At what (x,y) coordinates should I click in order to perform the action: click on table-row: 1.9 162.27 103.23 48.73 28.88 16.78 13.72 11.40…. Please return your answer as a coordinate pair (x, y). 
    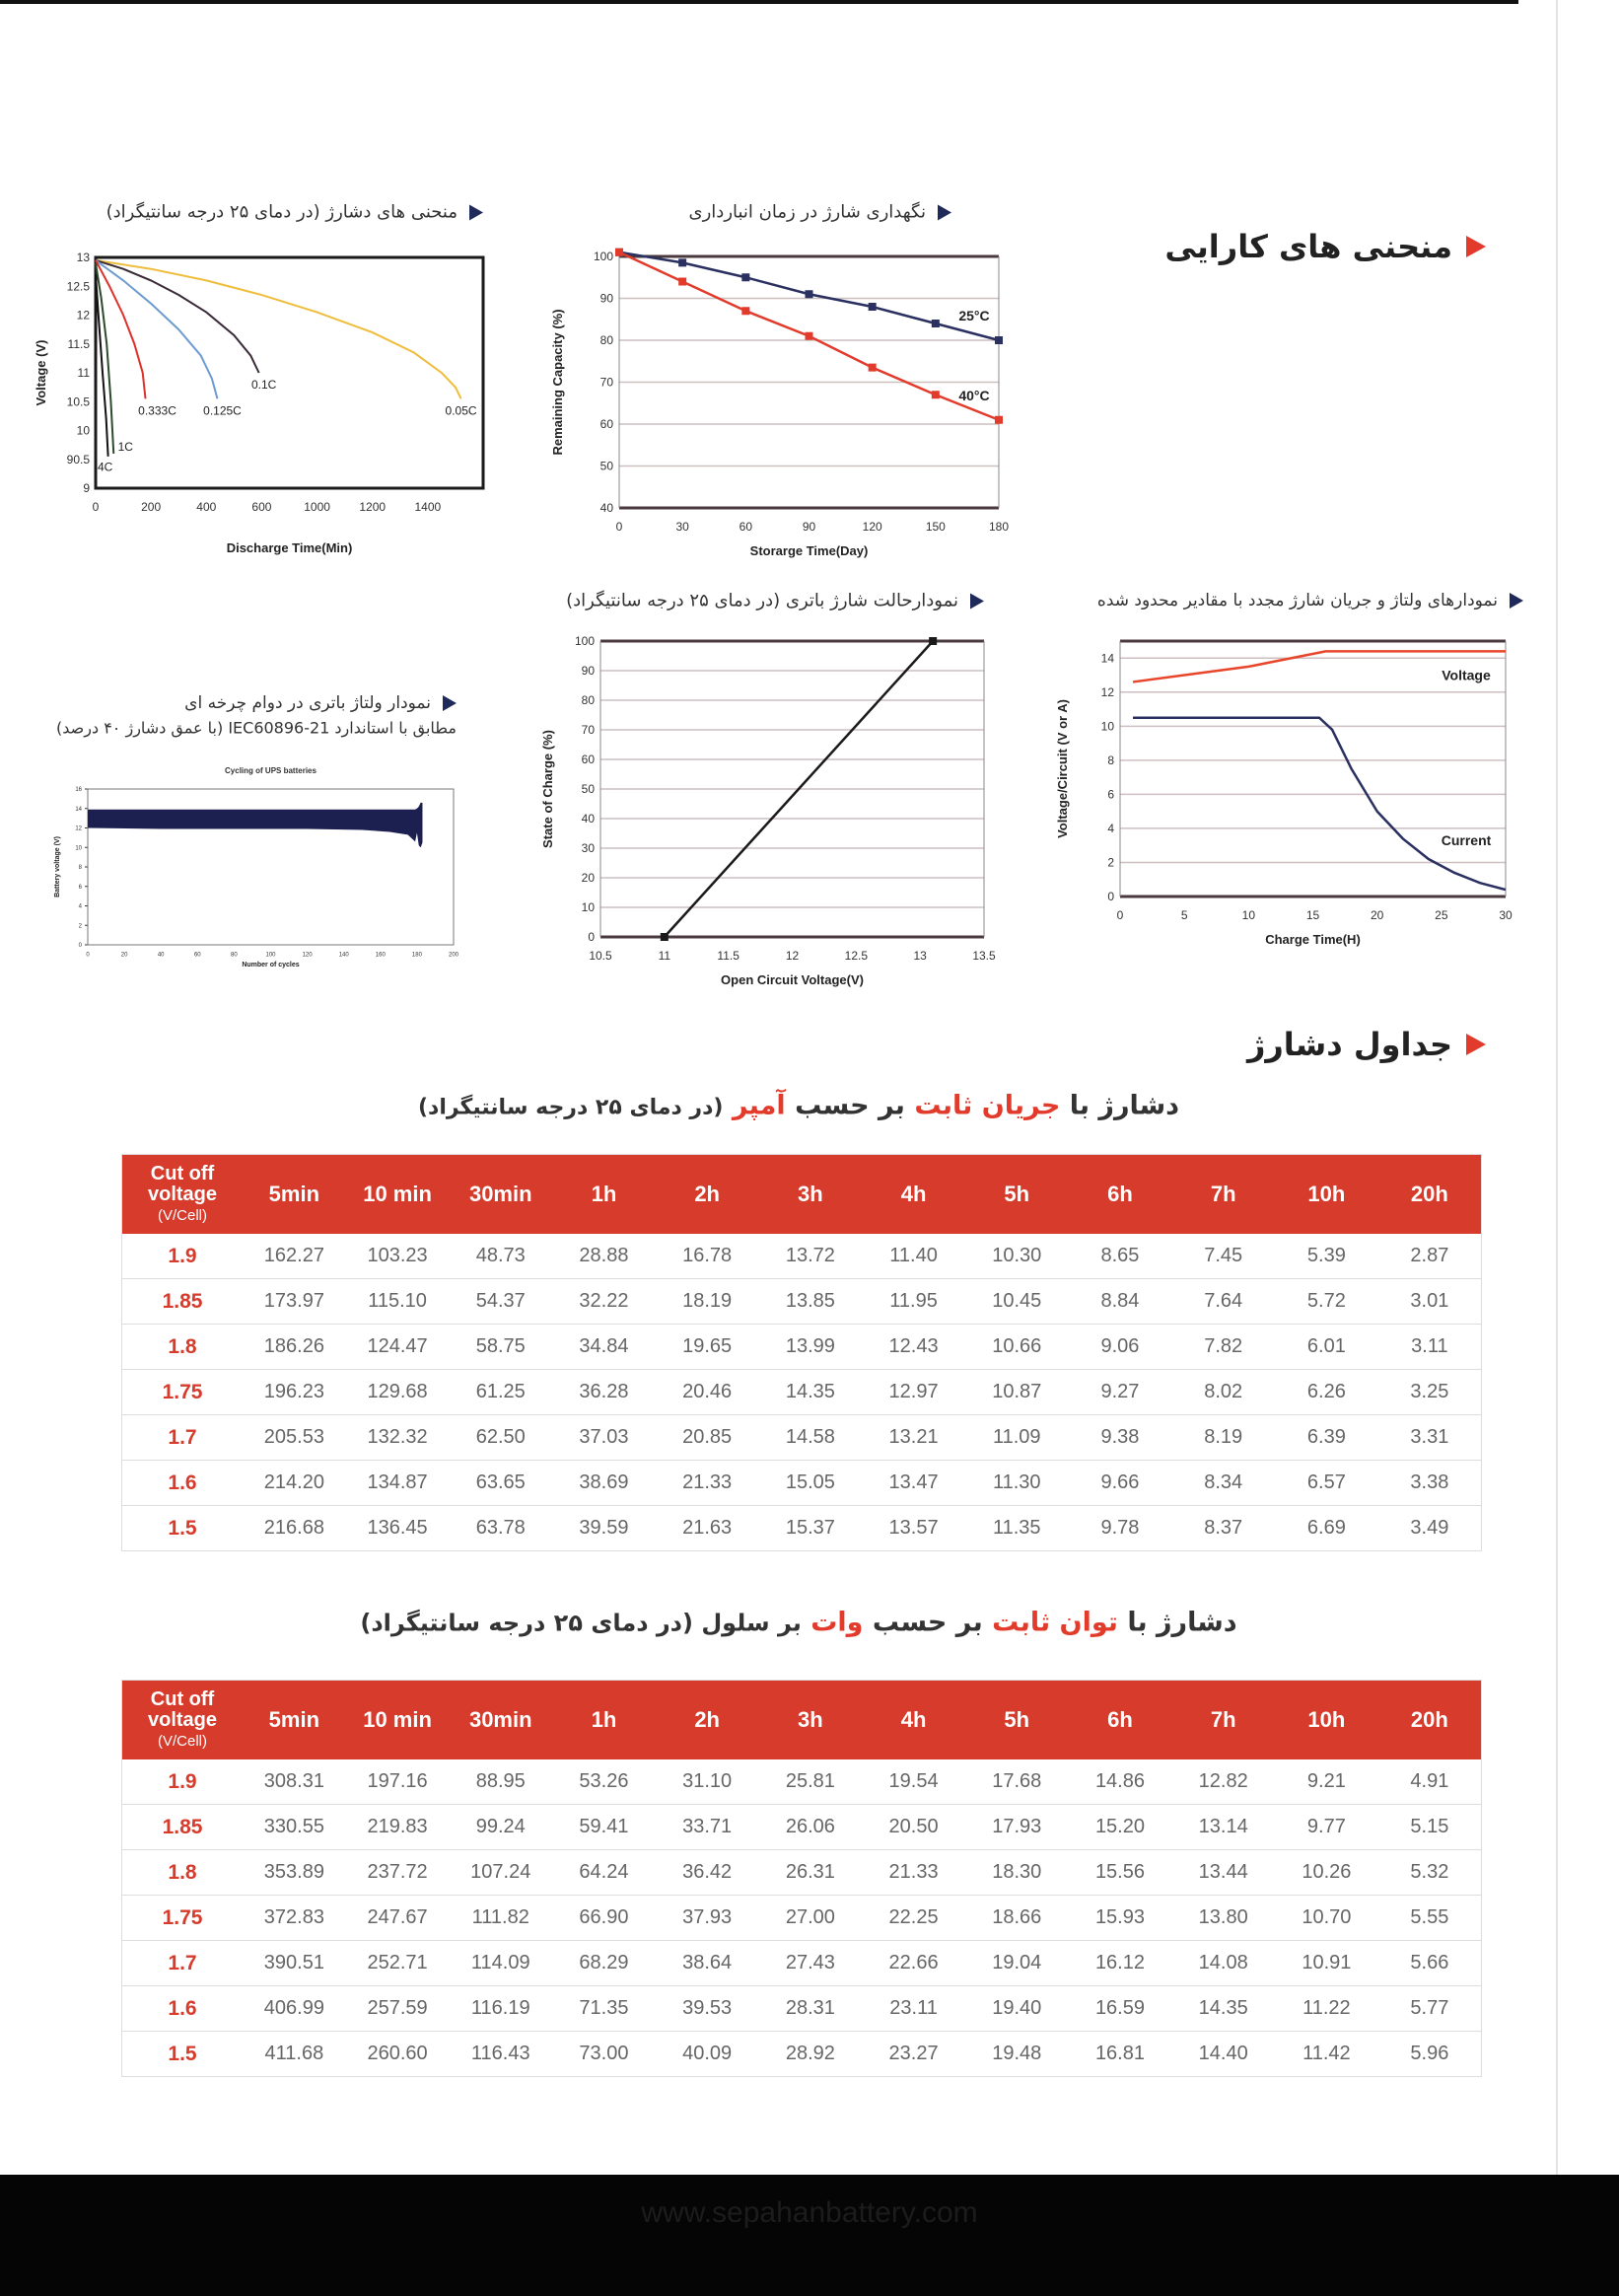
    Looking at the image, I should click on (801, 1257).